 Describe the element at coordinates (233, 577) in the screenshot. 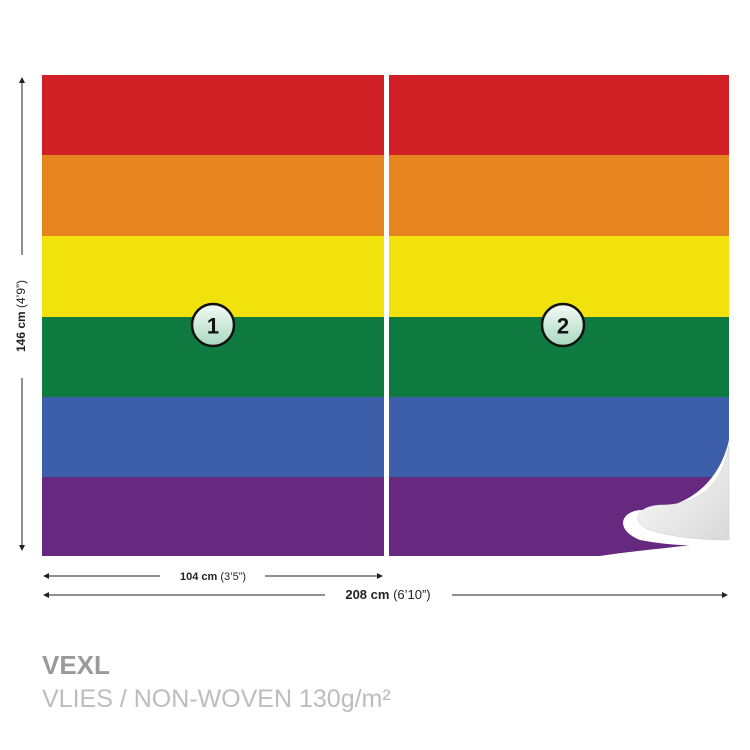

I see `panel-width-imperial: (3’5”)` at that location.